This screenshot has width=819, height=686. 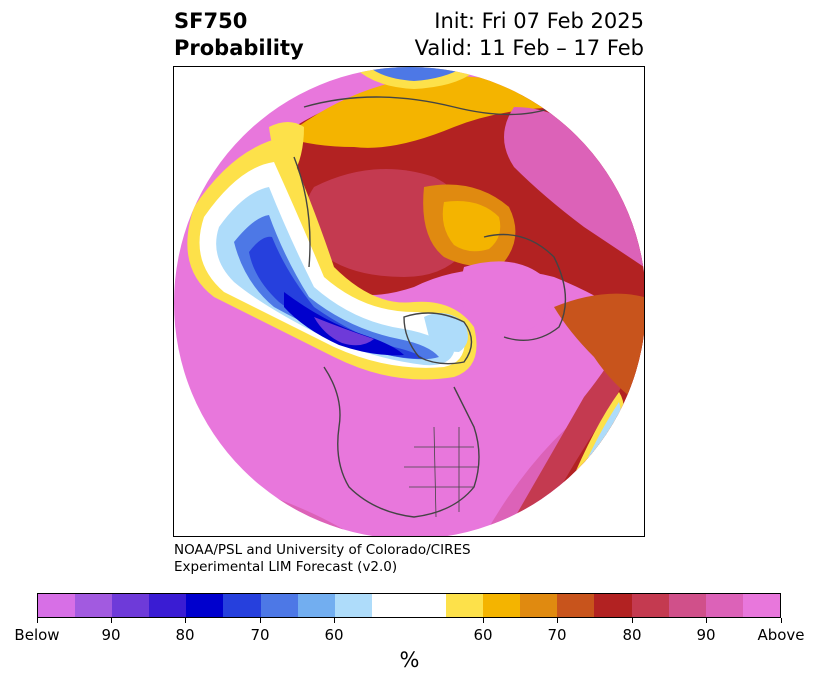 What do you see at coordinates (260, 635) in the screenshot?
I see `colorbar-tick-label-3: 70` at bounding box center [260, 635].